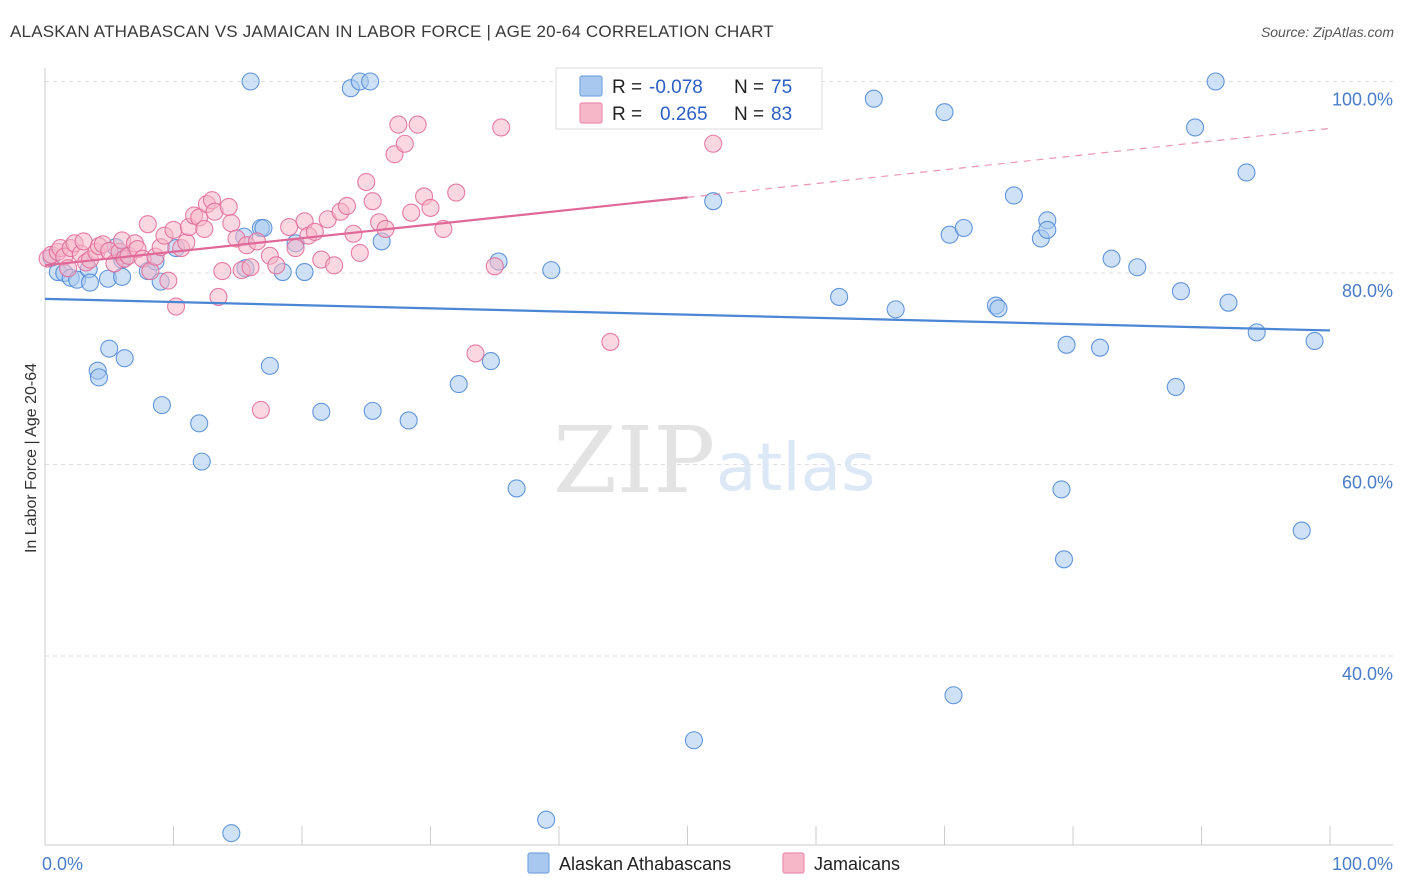  What do you see at coordinates (684, 114) in the screenshot?
I see `legend-r-value-jamaican: 0.265` at bounding box center [684, 114].